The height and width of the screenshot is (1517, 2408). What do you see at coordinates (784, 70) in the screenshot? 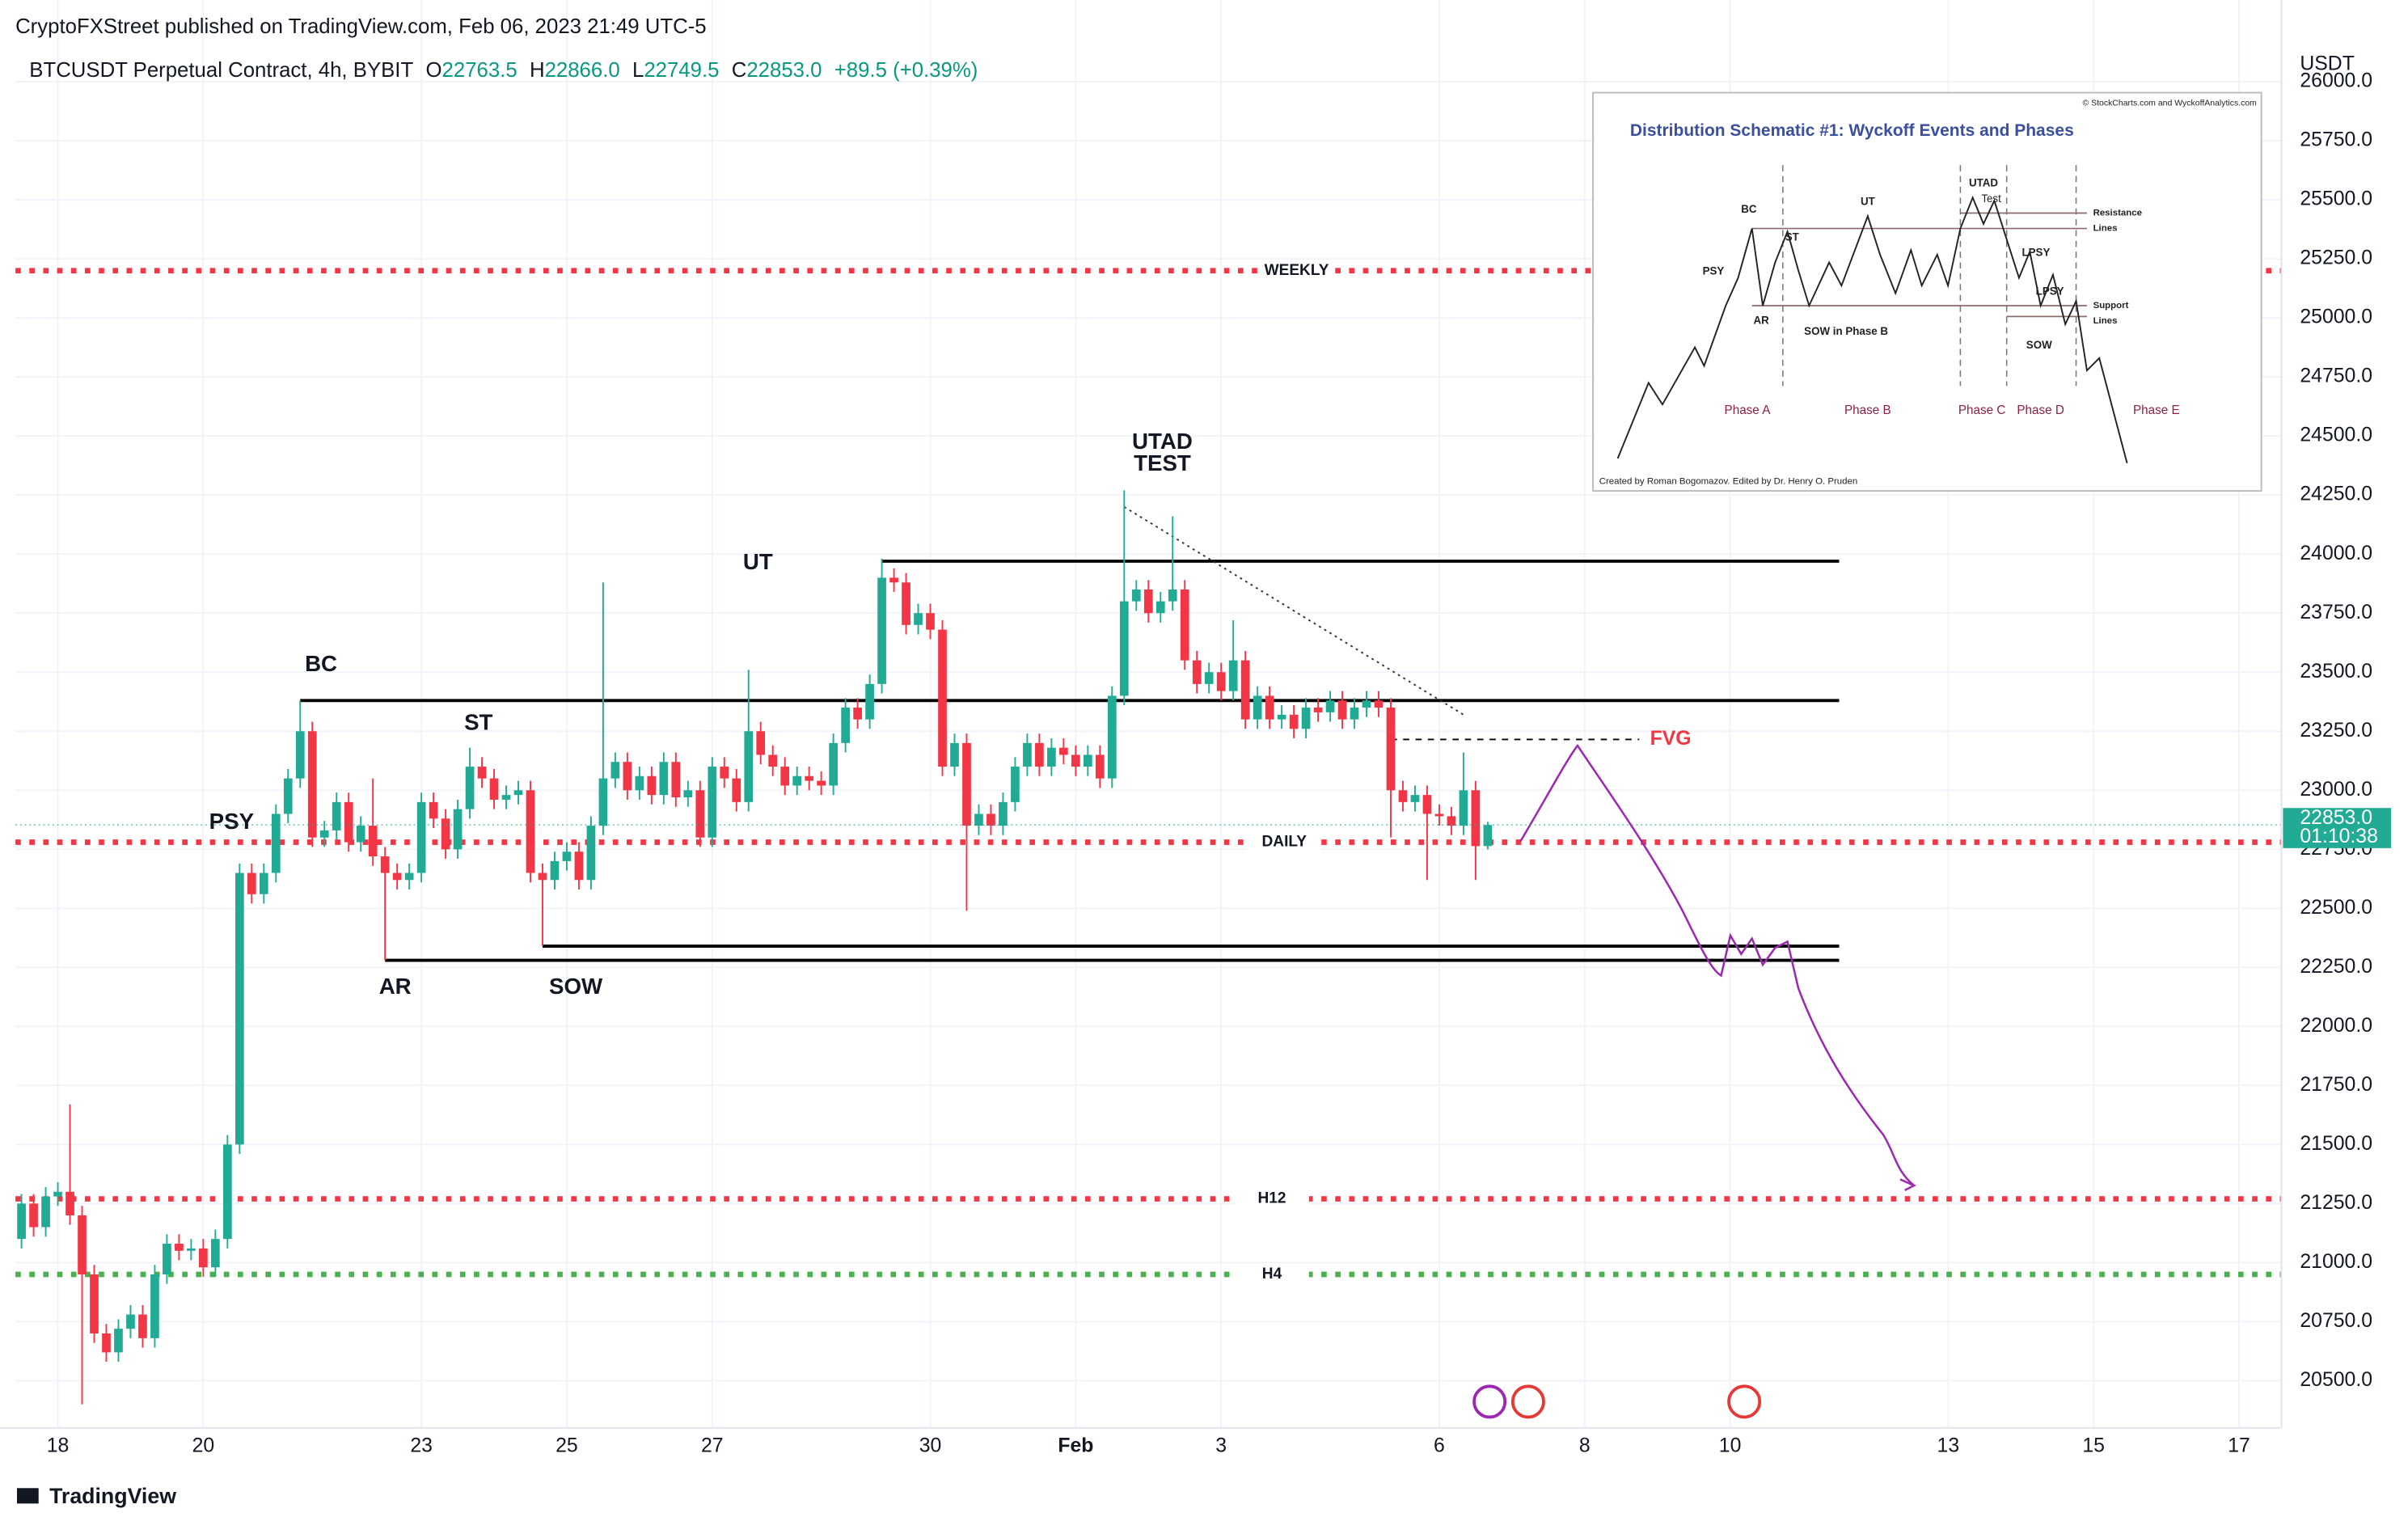
I see `ohlc-value: 22853.0` at bounding box center [784, 70].